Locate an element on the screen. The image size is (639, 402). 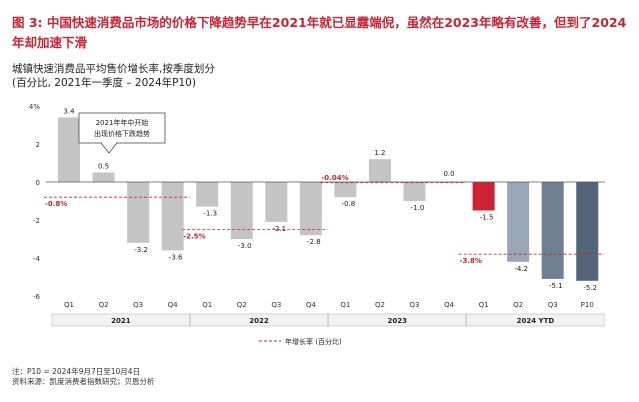
year-group-label: 2023 is located at coordinates (397, 321).